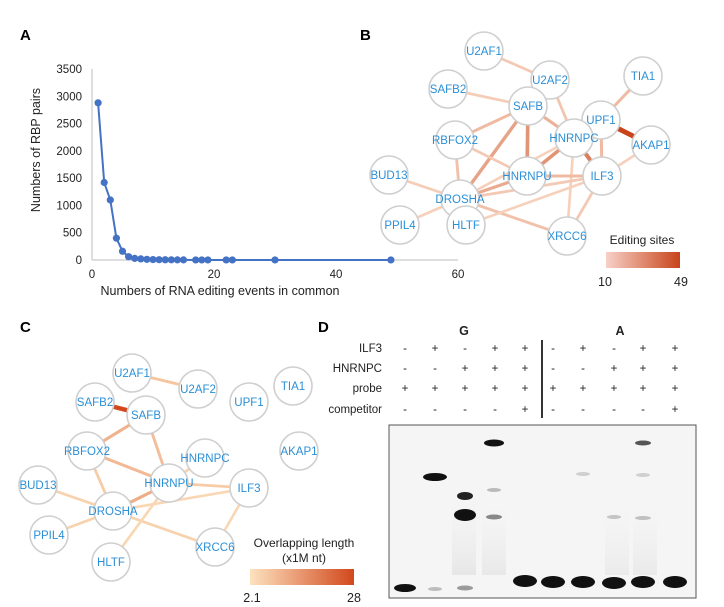  Describe the element at coordinates (69, 206) in the screenshot. I see `y-tick-label: 1000` at that location.